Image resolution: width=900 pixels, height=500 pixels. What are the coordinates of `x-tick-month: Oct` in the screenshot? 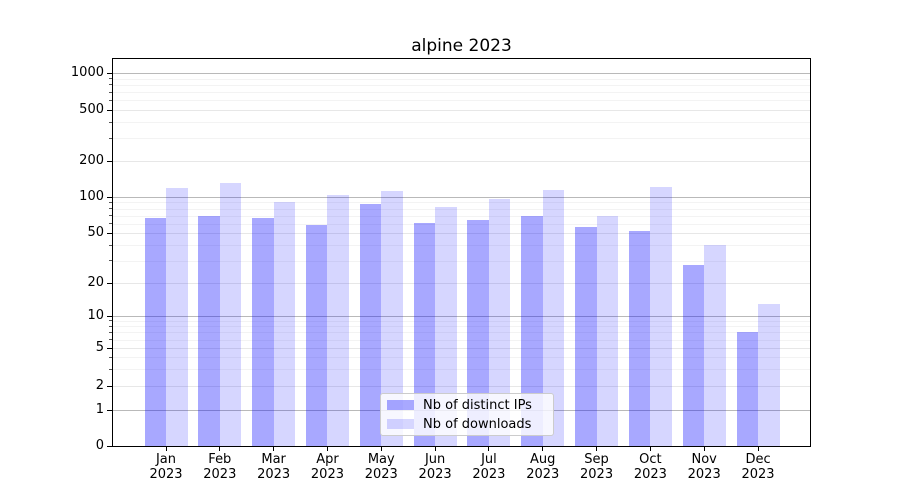 It's located at (650, 459).